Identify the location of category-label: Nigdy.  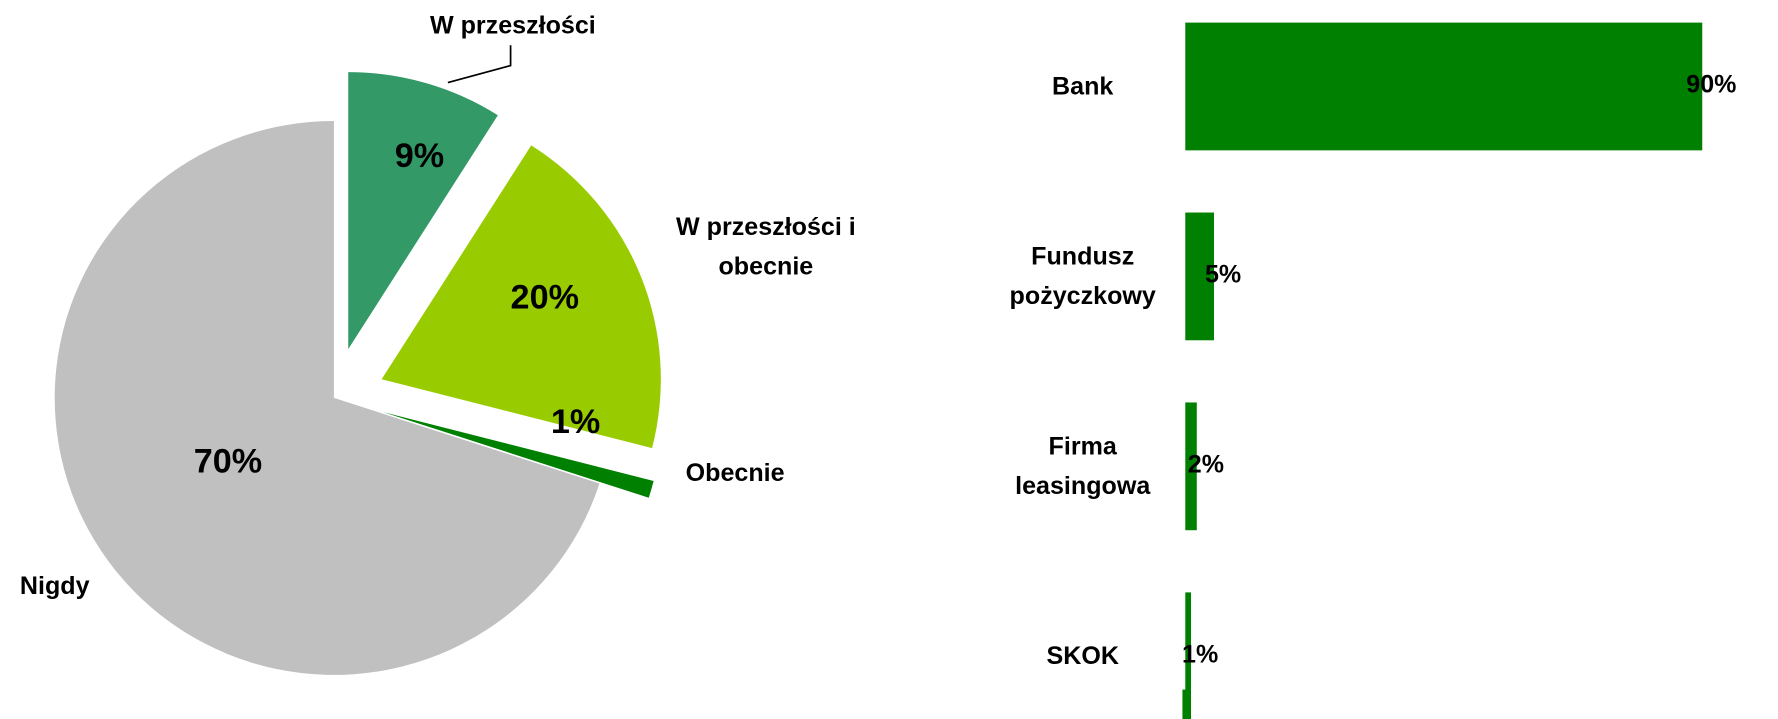
(54, 585).